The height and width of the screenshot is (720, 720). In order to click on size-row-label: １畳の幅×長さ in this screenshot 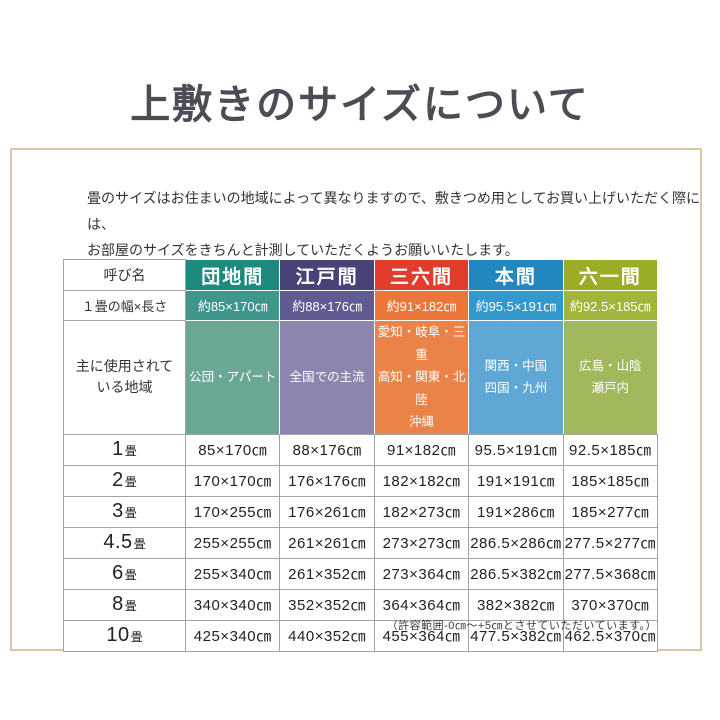, I will do `click(124, 305)`.